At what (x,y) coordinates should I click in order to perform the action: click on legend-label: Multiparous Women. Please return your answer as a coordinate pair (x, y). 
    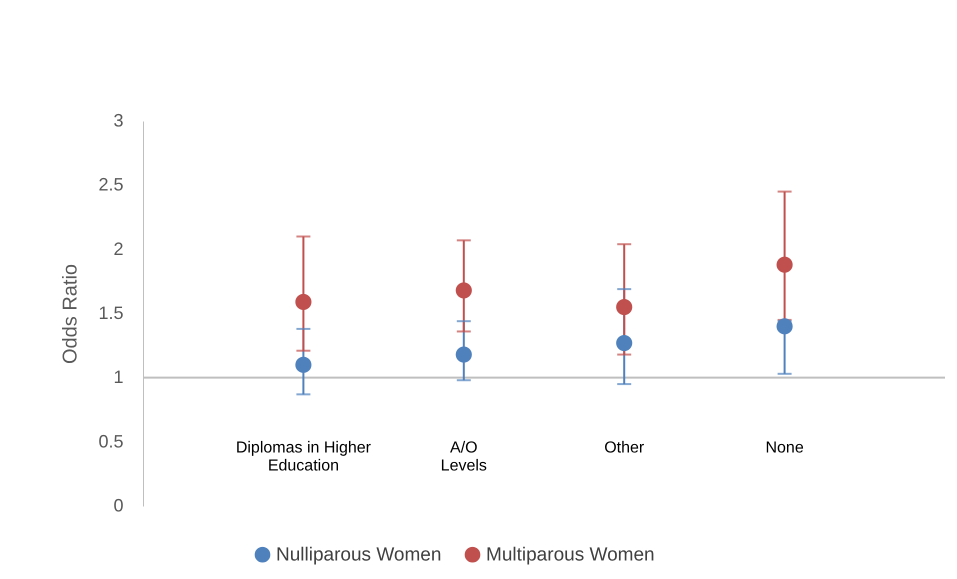
    Looking at the image, I should click on (570, 555).